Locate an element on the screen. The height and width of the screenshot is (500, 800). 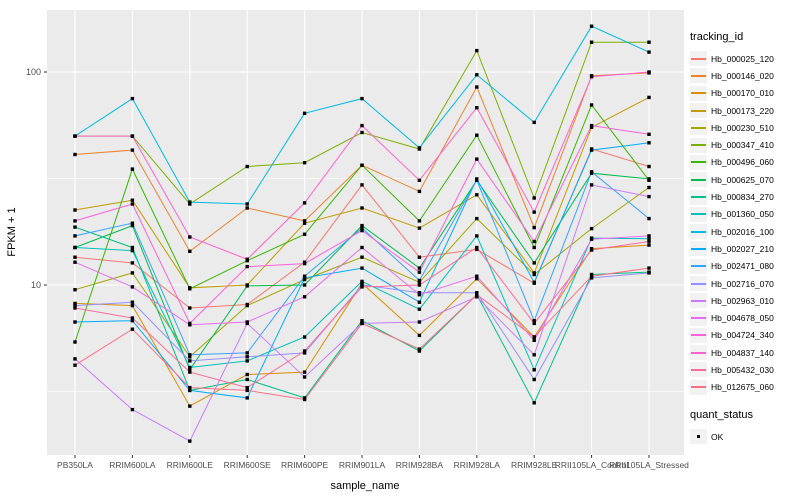
legend-shape-title: quant_status is located at coordinates (721, 414).